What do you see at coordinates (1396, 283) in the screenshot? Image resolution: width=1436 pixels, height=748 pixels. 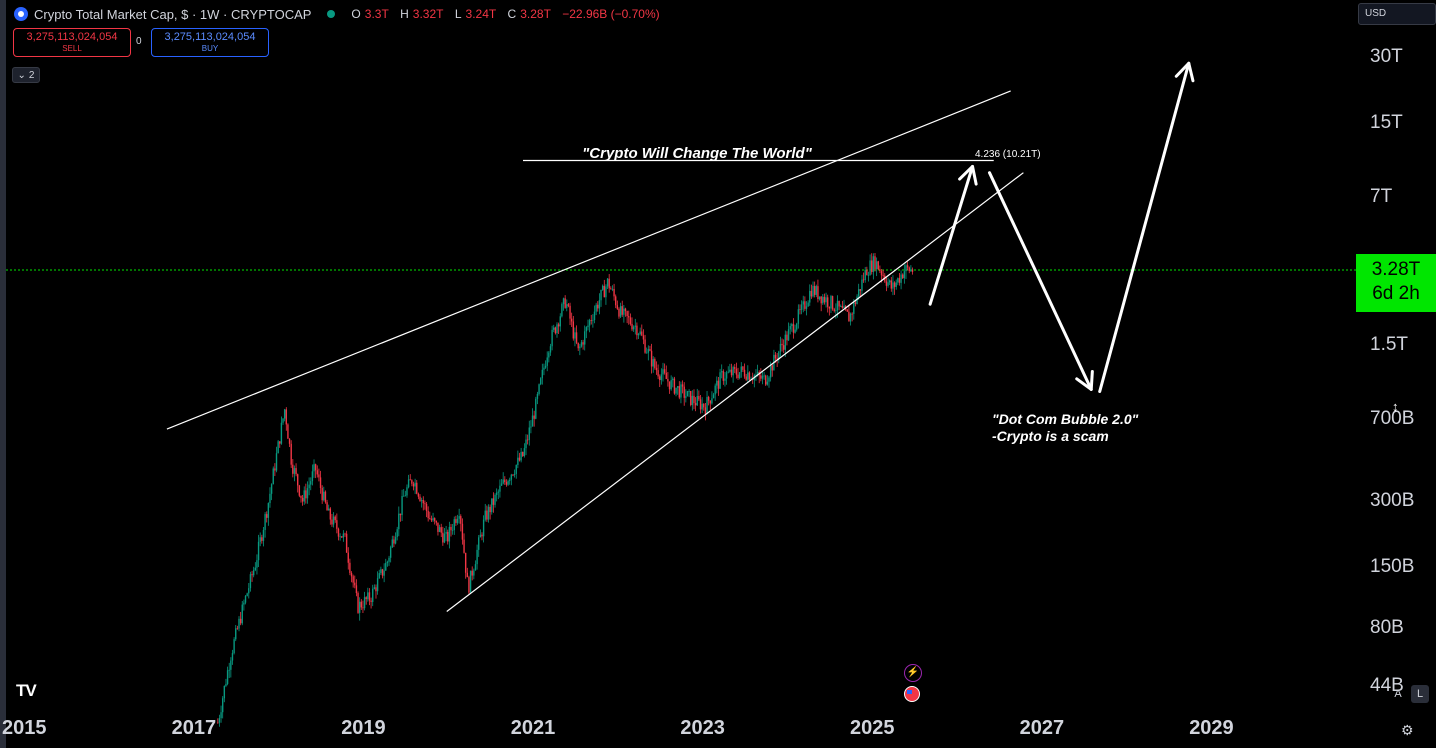 I see `current-price-tag: 3.28T 6d 2h` at bounding box center [1396, 283].